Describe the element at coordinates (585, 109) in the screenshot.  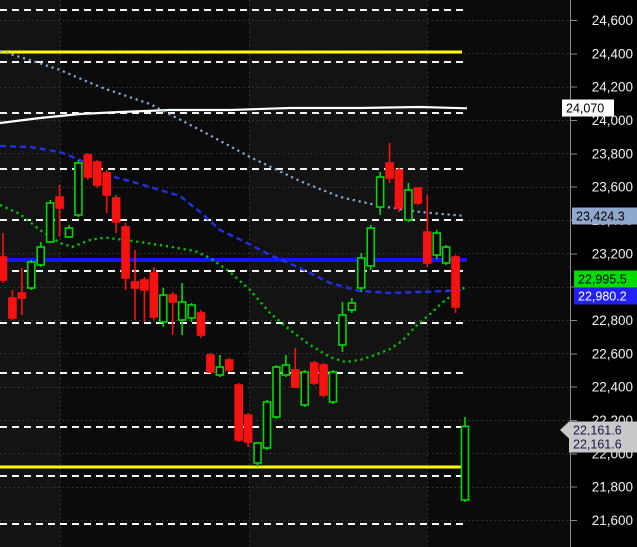
I see `ma-white-value-tag: 24,070` at that location.